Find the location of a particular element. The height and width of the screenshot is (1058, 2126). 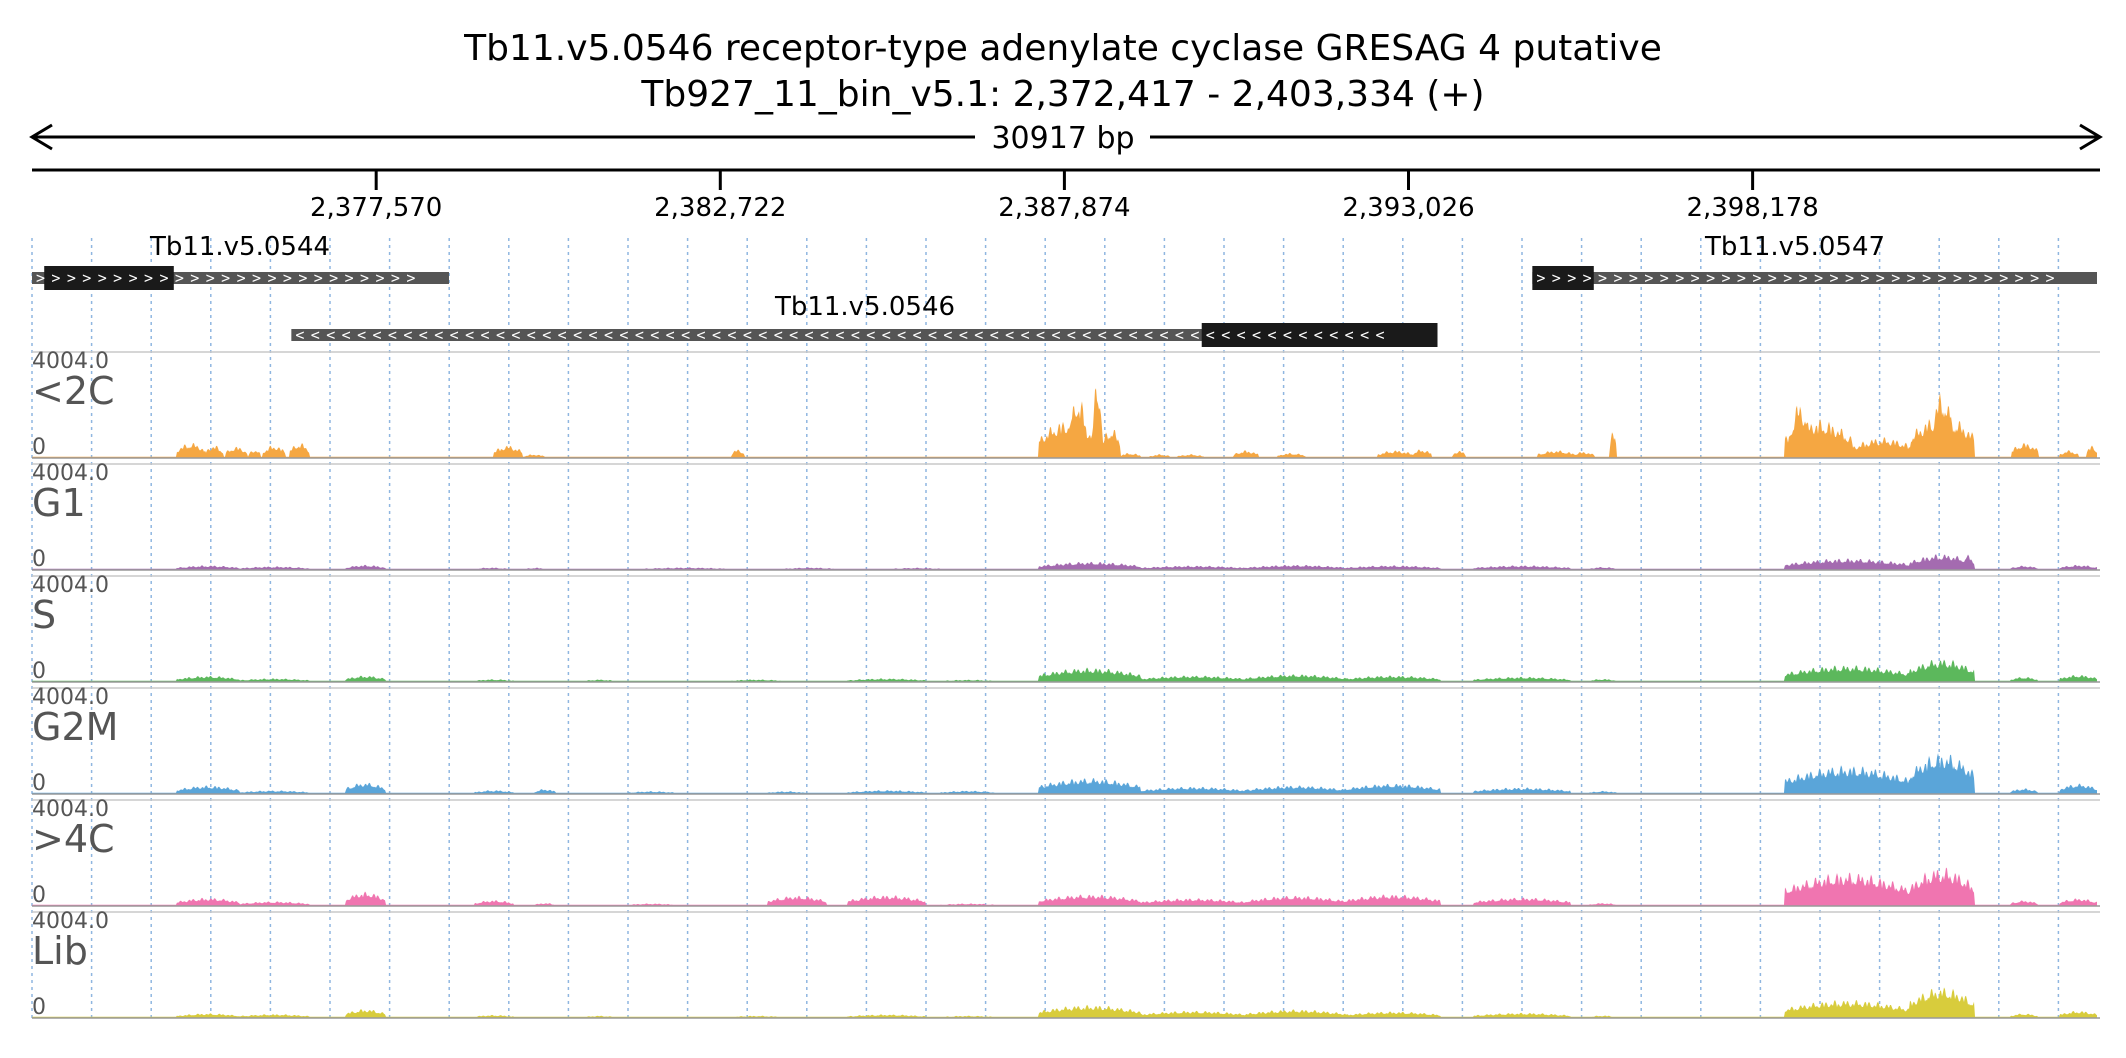

coverage-track: 4004.0S 0 is located at coordinates (1066, 628).